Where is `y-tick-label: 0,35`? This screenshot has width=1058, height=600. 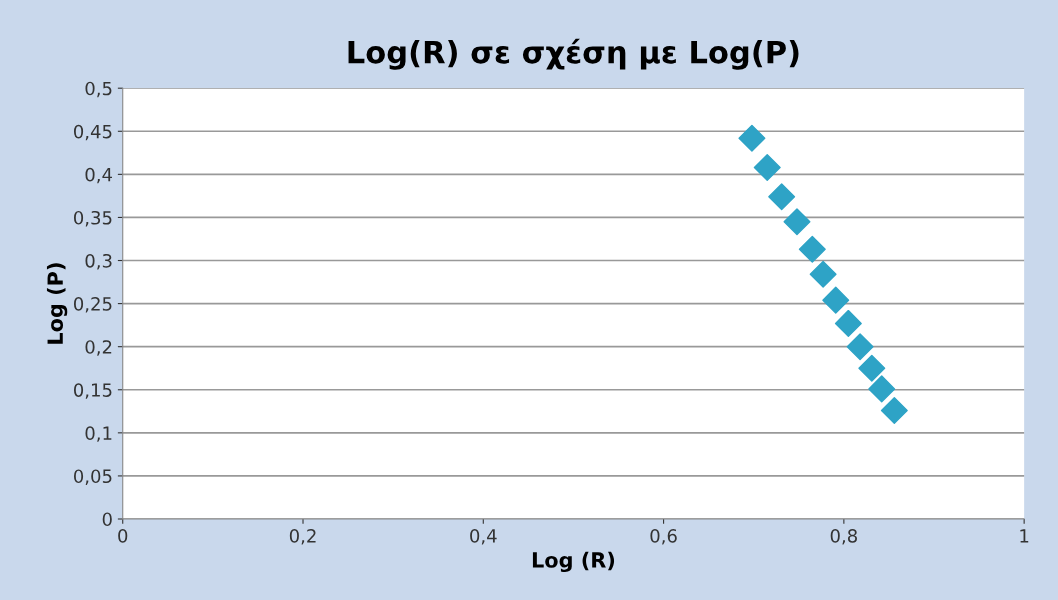
y-tick-label: 0,35 is located at coordinates (92, 218).